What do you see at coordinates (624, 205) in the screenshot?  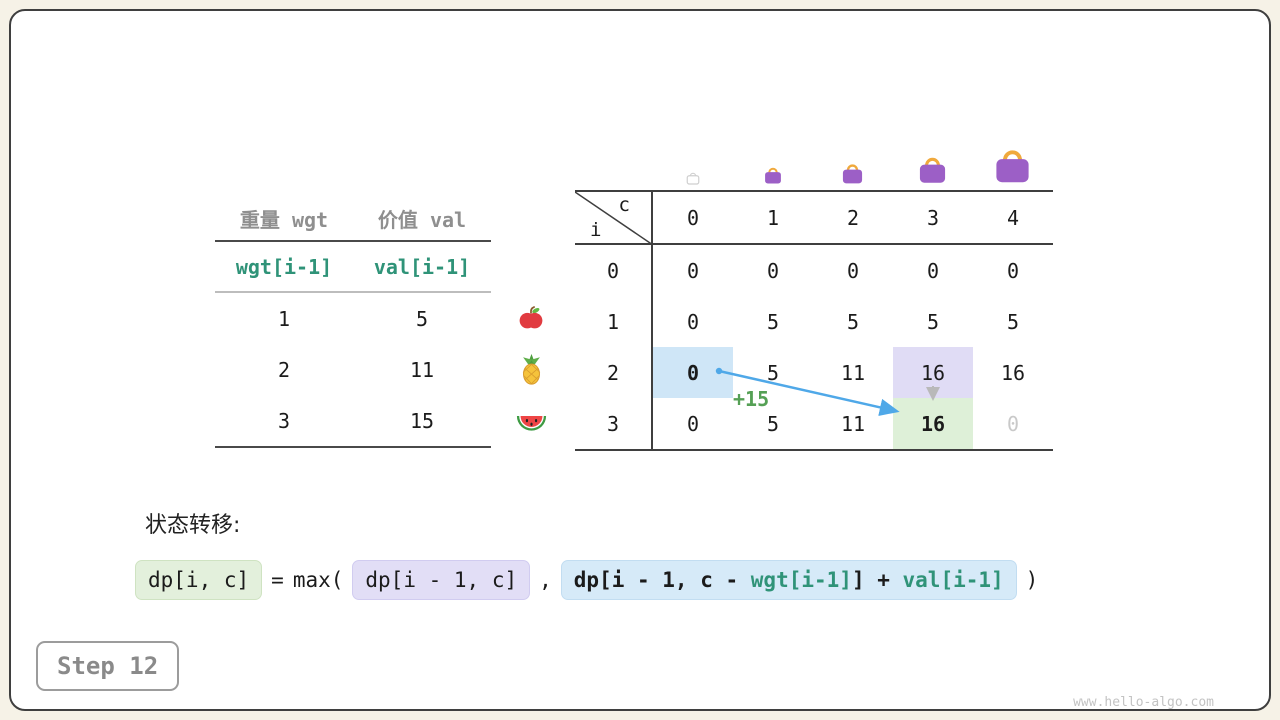 I see `capacity-var-label: c` at bounding box center [624, 205].